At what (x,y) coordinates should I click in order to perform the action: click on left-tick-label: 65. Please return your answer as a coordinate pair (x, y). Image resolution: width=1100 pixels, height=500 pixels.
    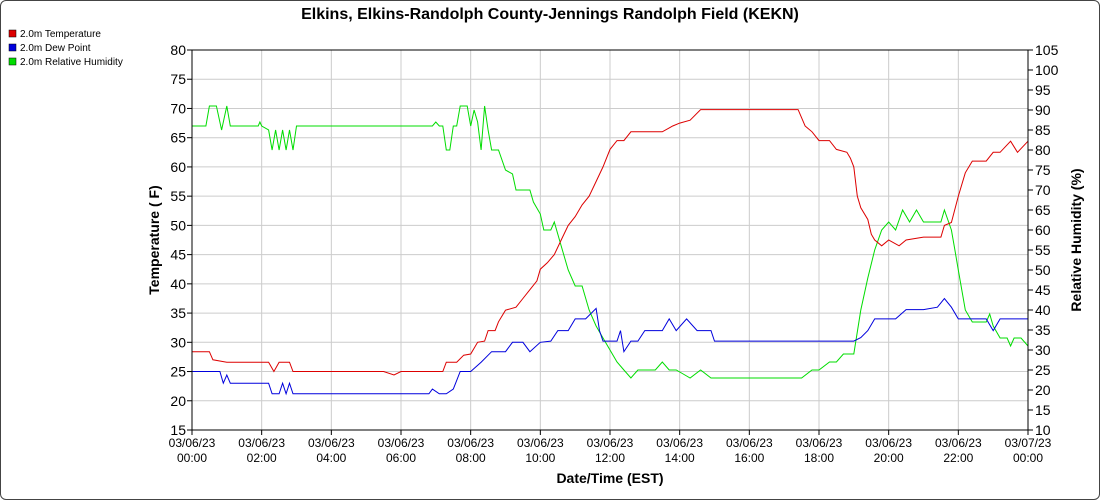
    Looking at the image, I should click on (178, 138).